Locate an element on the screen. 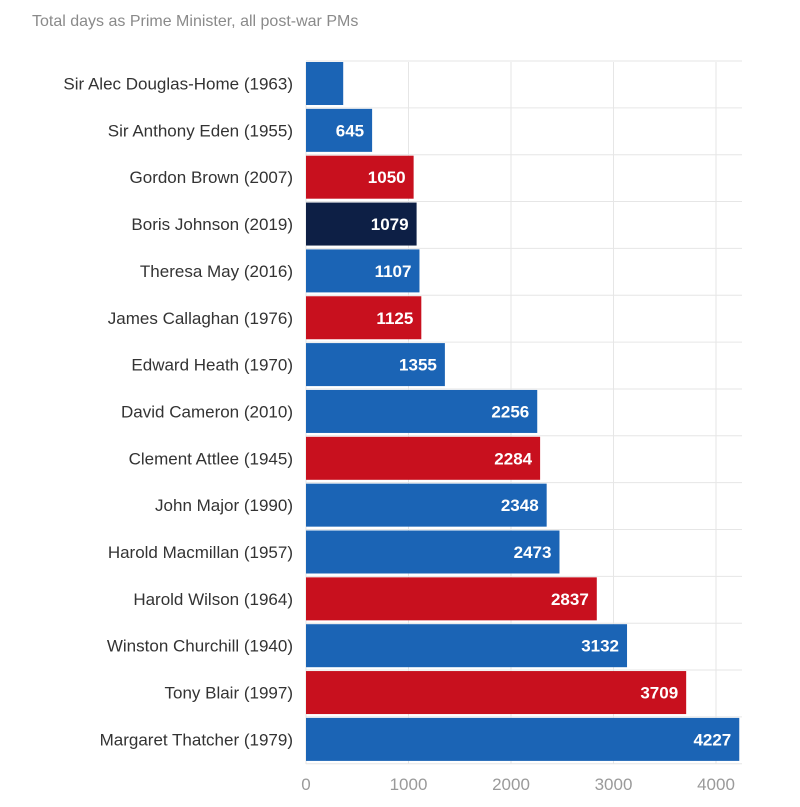  category-label: Sir Alec Douglas-Home (1963) is located at coordinates (178, 84).